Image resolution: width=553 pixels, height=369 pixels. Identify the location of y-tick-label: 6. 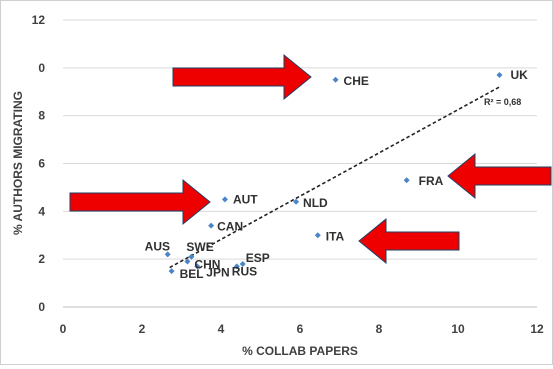
(41, 164).